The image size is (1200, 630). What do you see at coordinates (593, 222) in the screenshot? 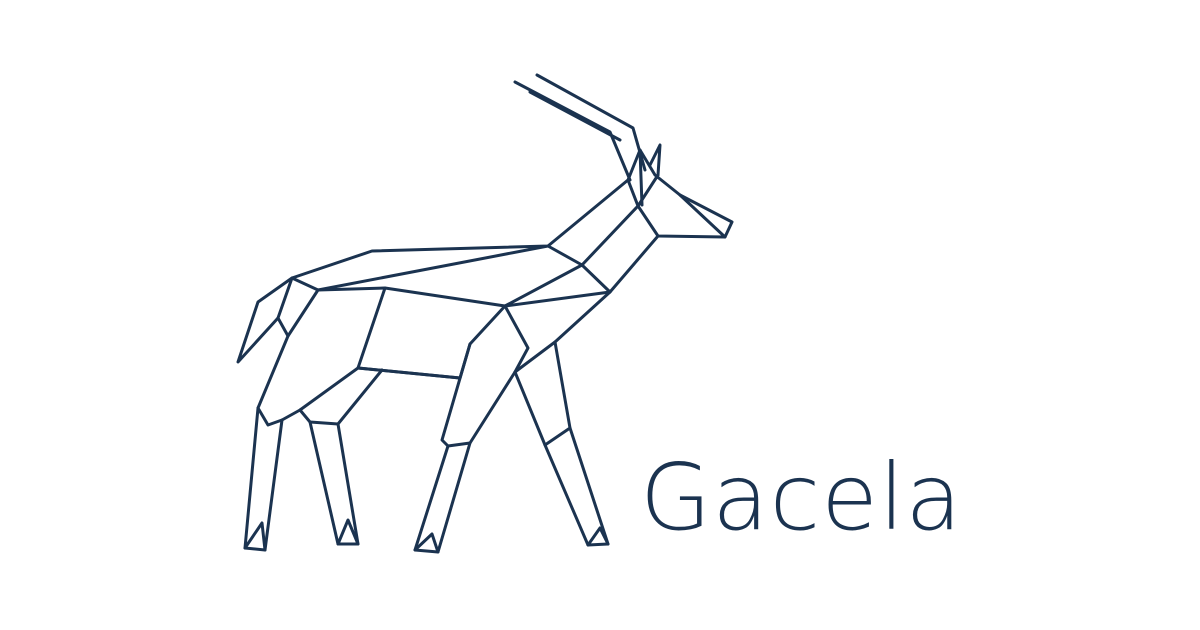
I see `neck` at bounding box center [593, 222].